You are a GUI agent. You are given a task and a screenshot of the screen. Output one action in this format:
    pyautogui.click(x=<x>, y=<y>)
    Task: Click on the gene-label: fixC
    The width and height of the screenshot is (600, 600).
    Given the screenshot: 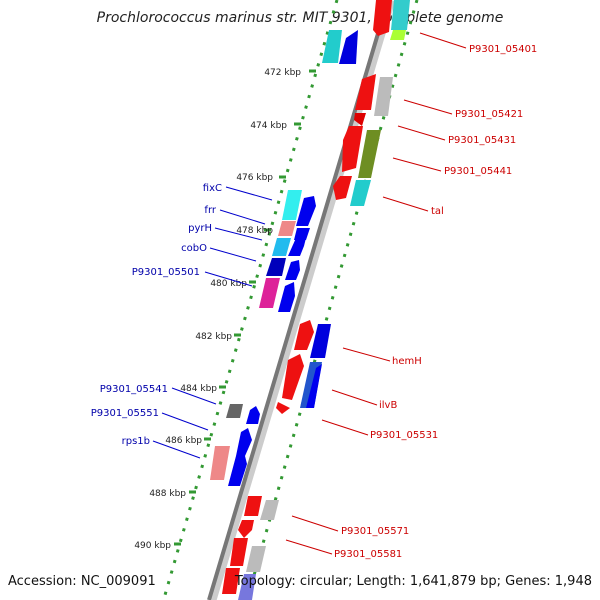 What is the action you would take?
    pyautogui.click(x=212, y=188)
    